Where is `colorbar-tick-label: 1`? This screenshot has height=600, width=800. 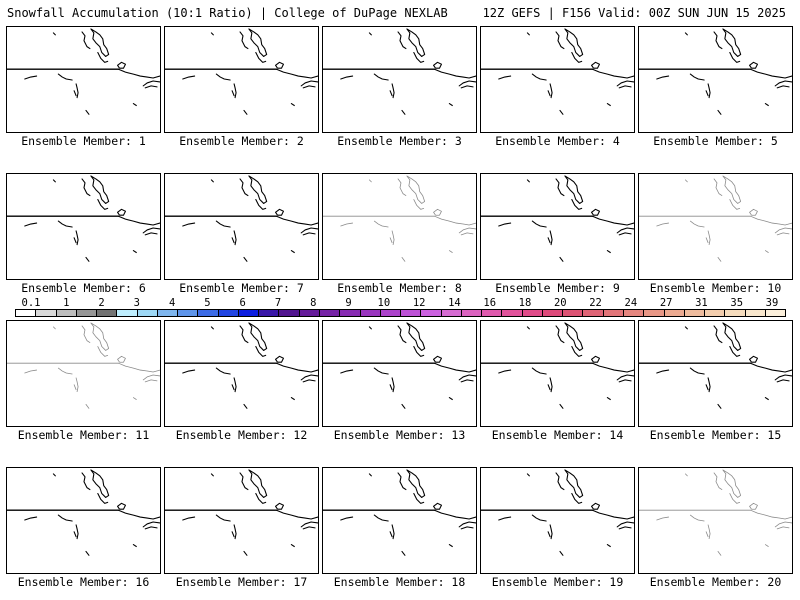
colorbar-tick-label: 1 is located at coordinates (66, 303).